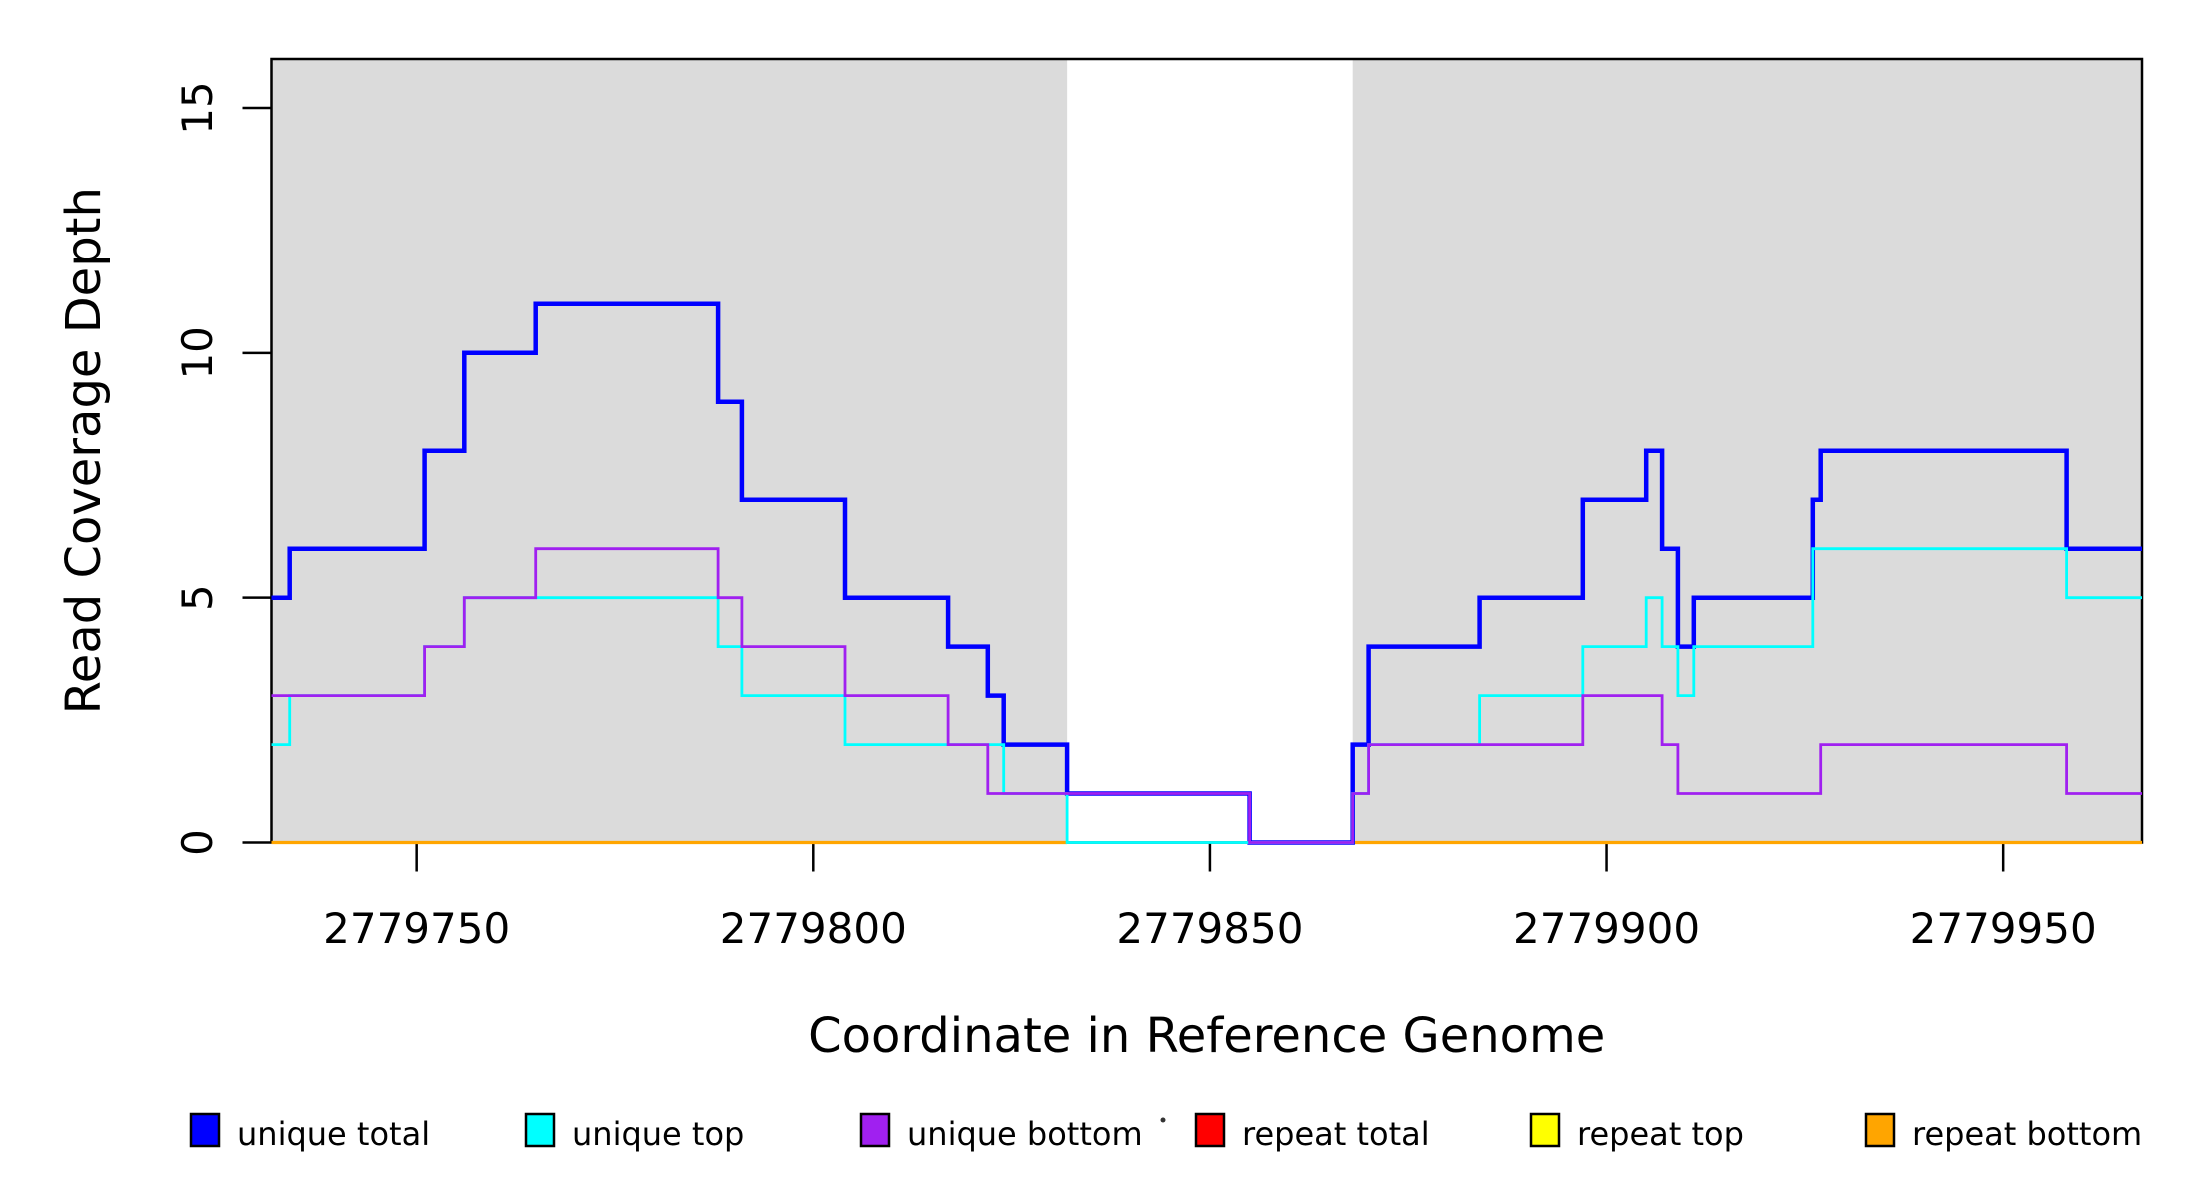 The image size is (2200, 1200). What do you see at coordinates (1336, 1134) in the screenshot?
I see `legend-label: repeat total` at bounding box center [1336, 1134].